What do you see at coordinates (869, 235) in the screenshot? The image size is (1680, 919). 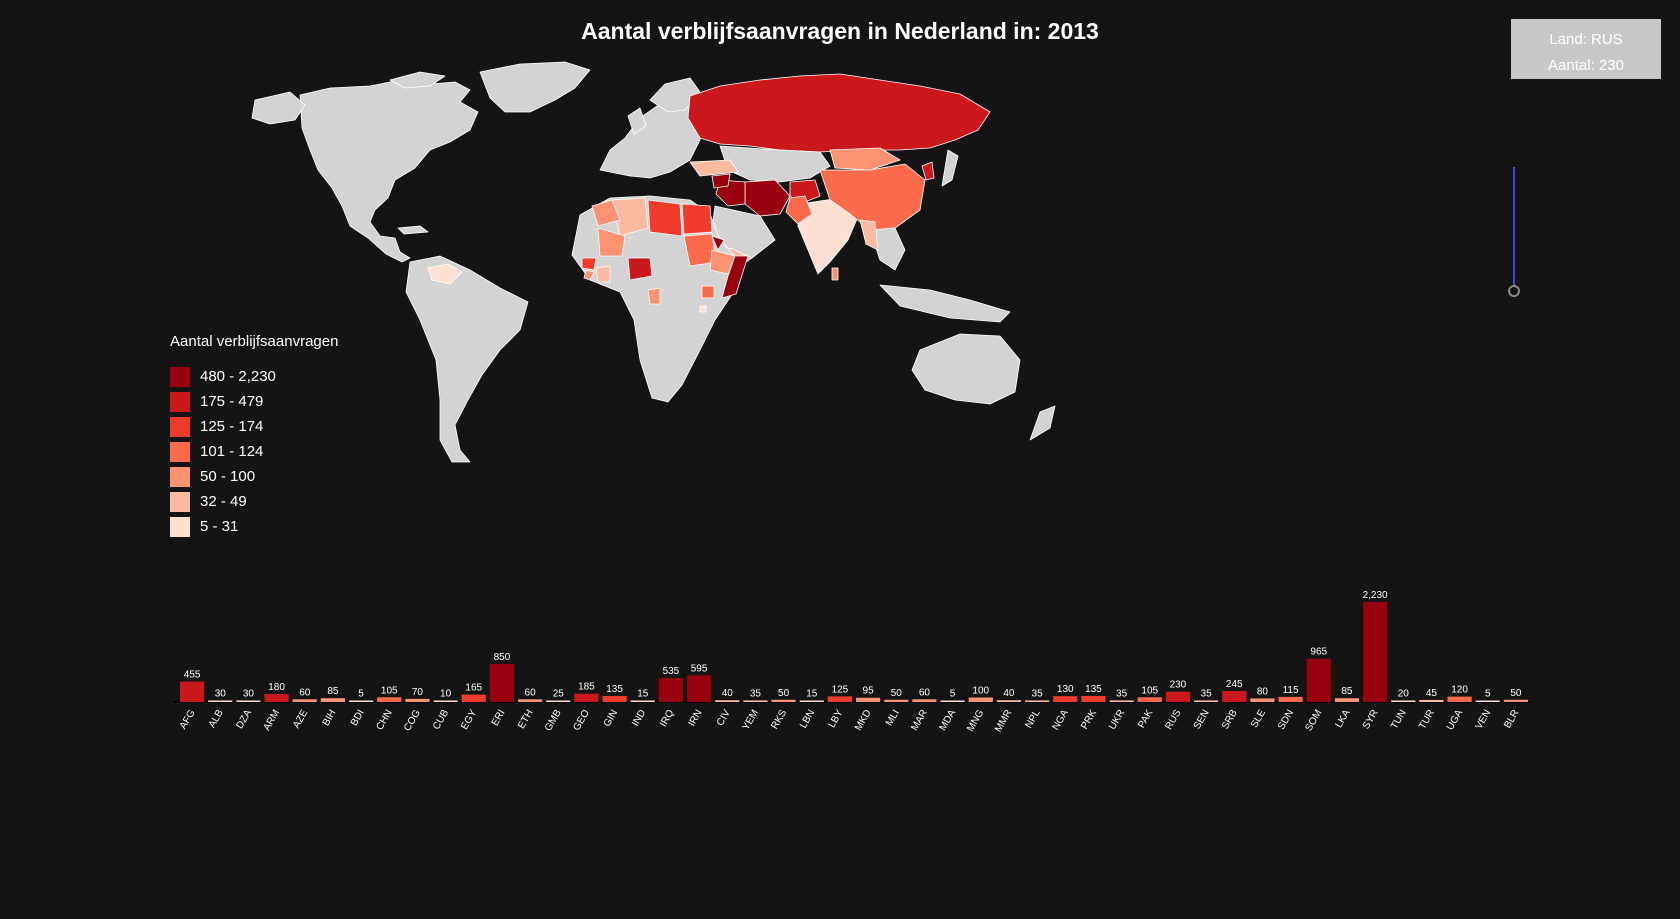 I see `map-country-mmr` at bounding box center [869, 235].